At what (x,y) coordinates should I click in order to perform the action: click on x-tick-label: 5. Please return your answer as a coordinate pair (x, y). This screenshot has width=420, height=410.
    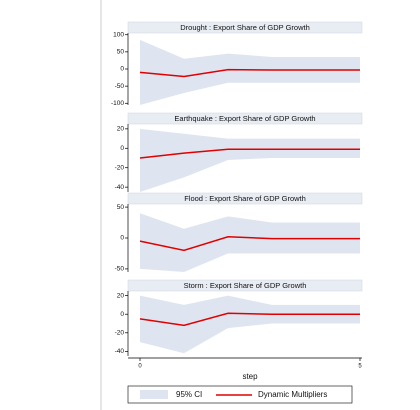
    Looking at the image, I should click on (360, 367).